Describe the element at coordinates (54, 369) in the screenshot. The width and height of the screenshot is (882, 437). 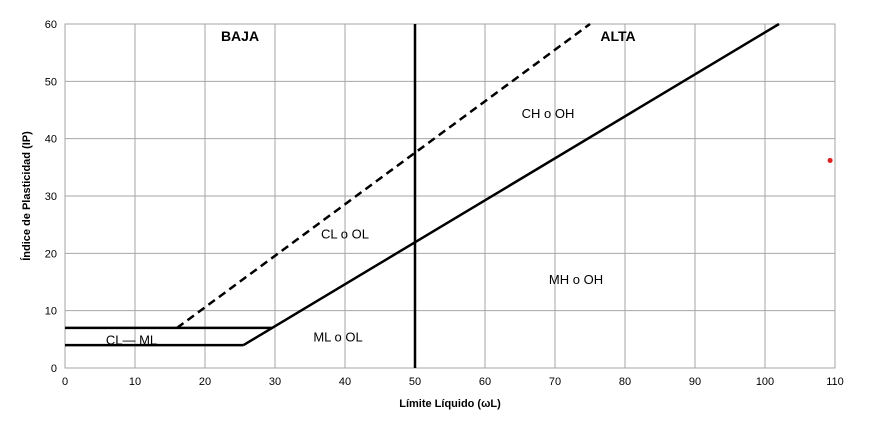
I see `y-tick-label: 0` at that location.